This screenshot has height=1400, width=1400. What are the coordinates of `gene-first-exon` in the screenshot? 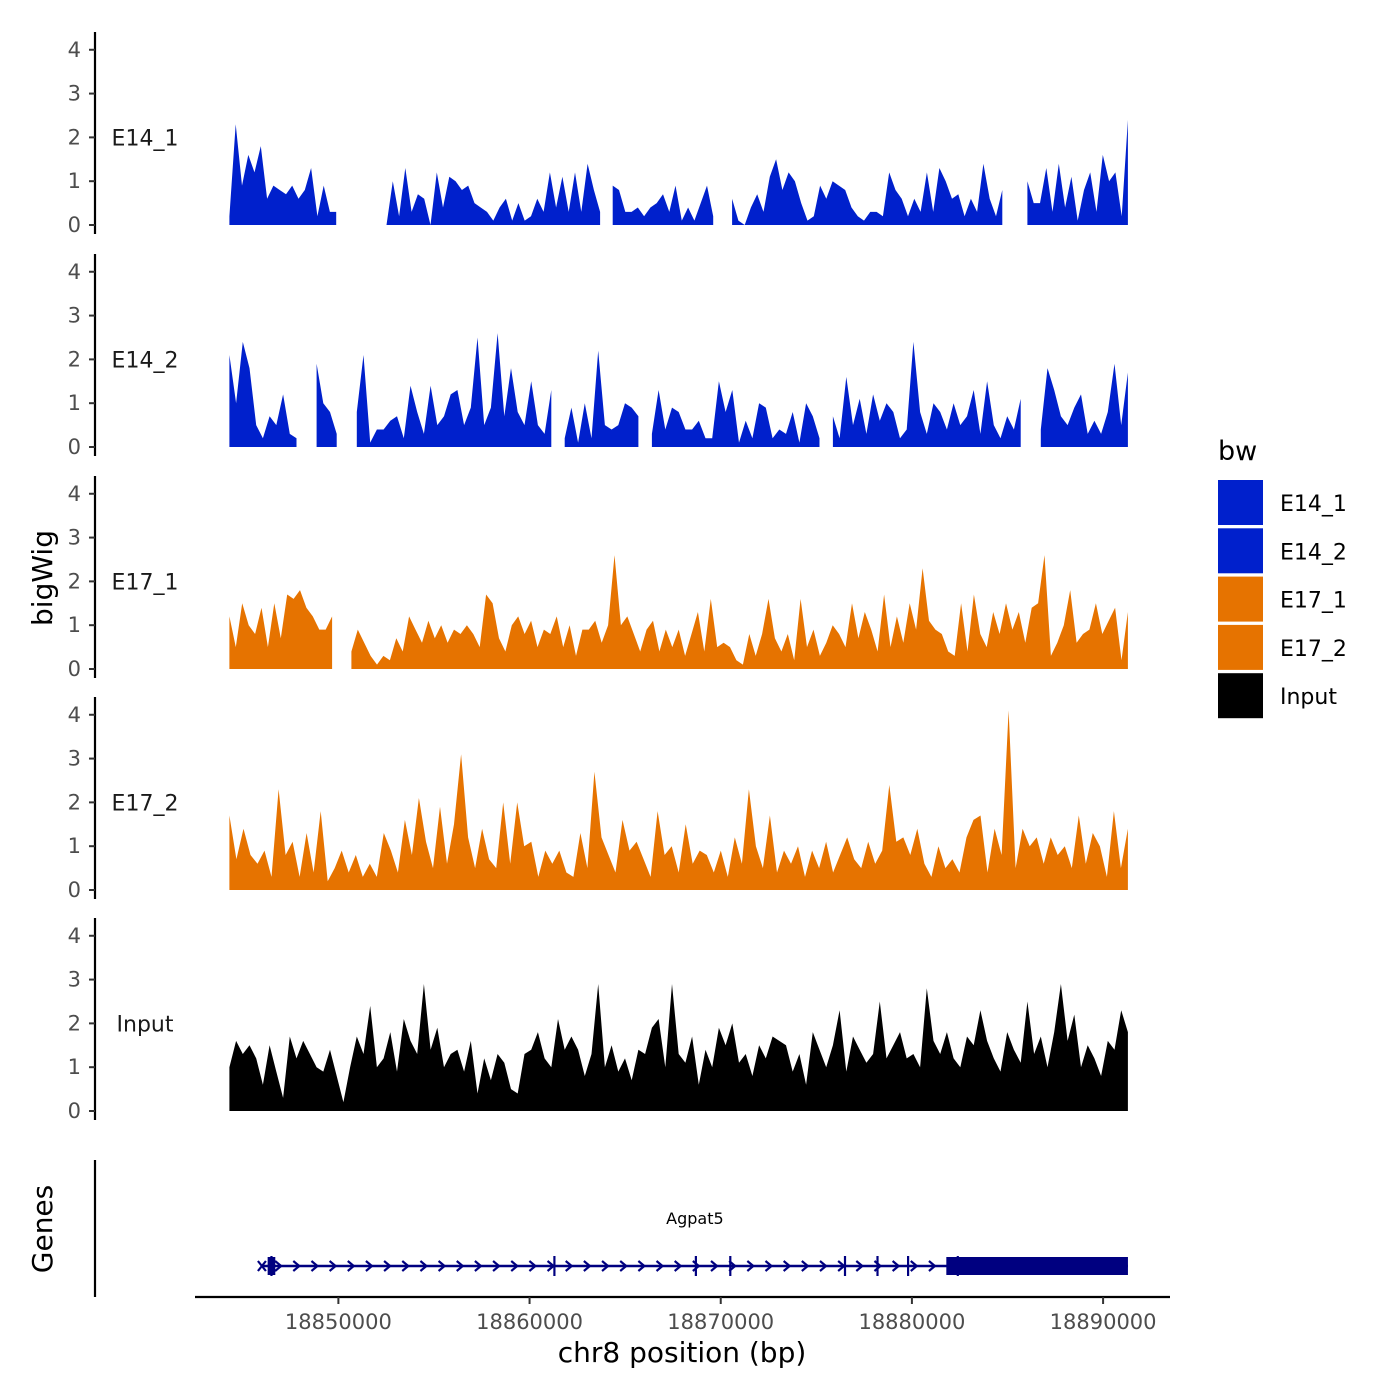 It's located at (271, 1266).